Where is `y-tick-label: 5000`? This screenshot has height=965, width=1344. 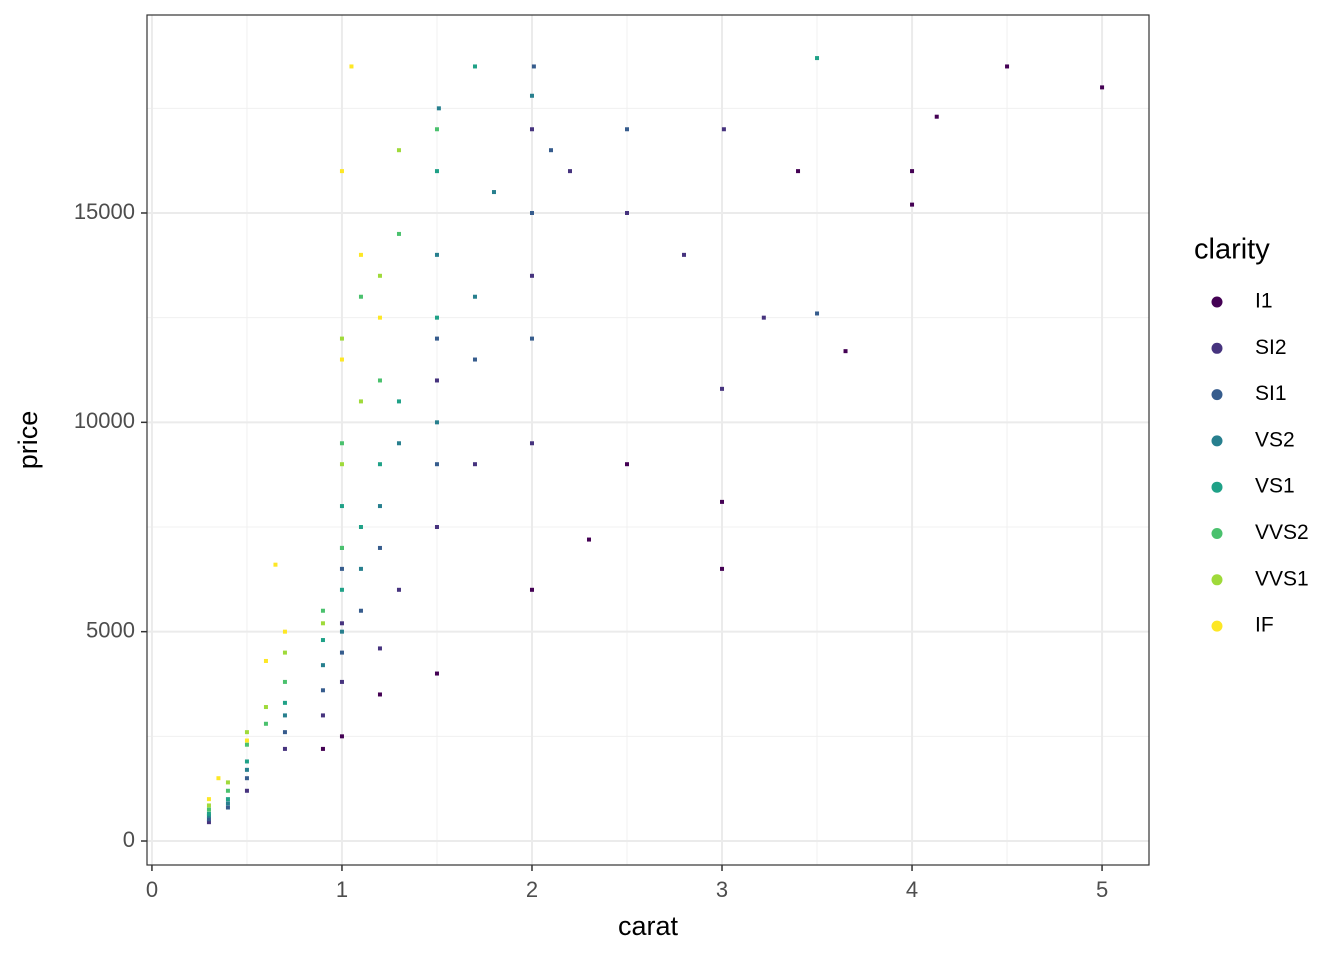 y-tick-label: 5000 is located at coordinates (110, 629).